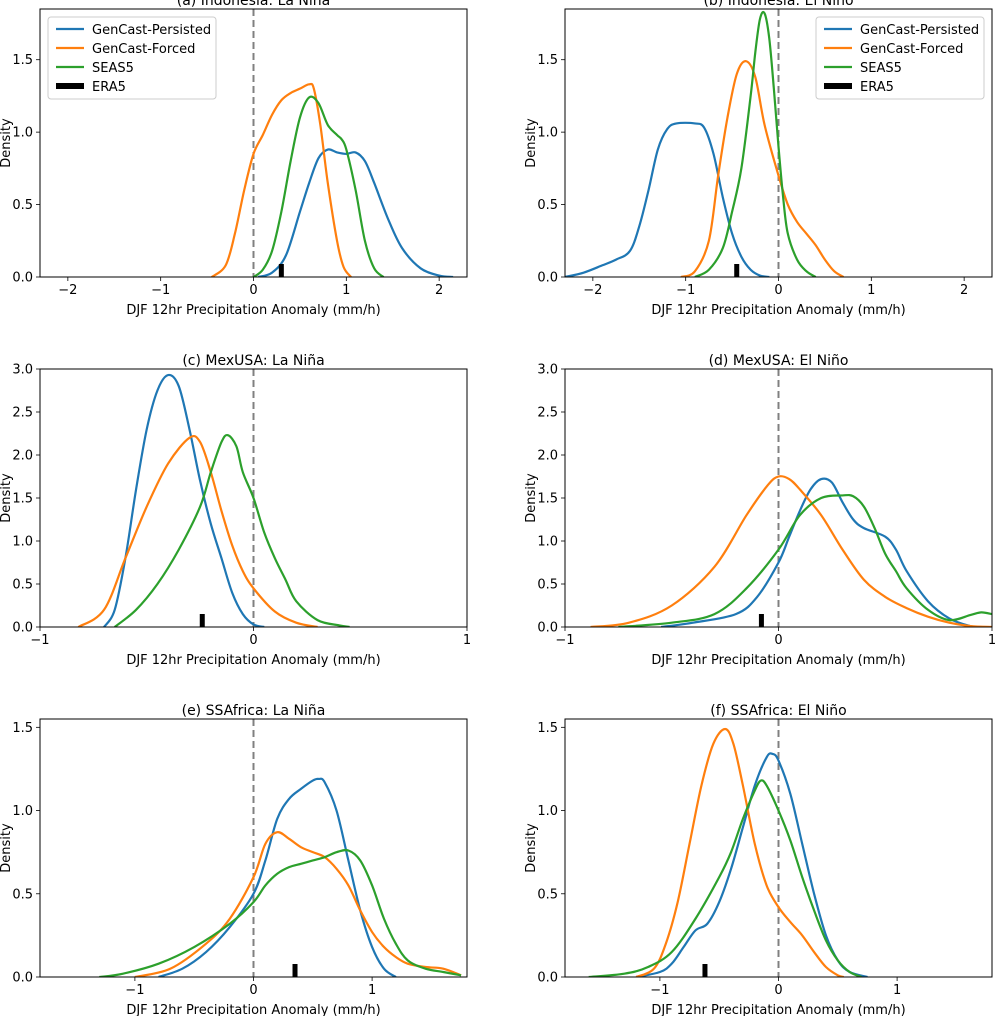 The height and width of the screenshot is (1016, 996). Describe the element at coordinates (253, 4) in the screenshot. I see `chart-title: (a) Indonesia: La Niña` at that location.